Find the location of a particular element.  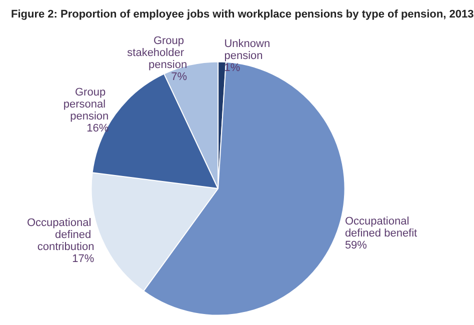

data-label: 59% is located at coordinates (356, 245).